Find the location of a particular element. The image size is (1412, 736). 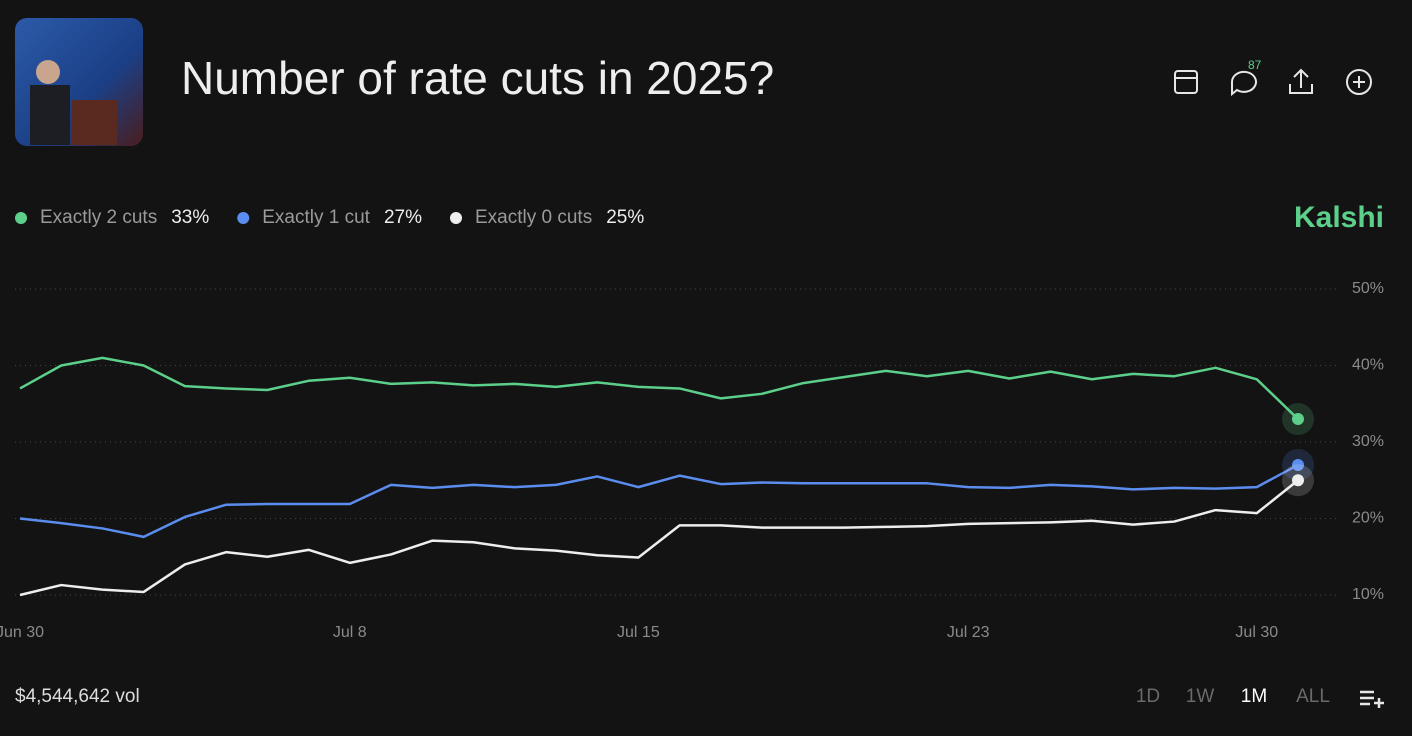

share-icon is located at coordinates (1301, 81).